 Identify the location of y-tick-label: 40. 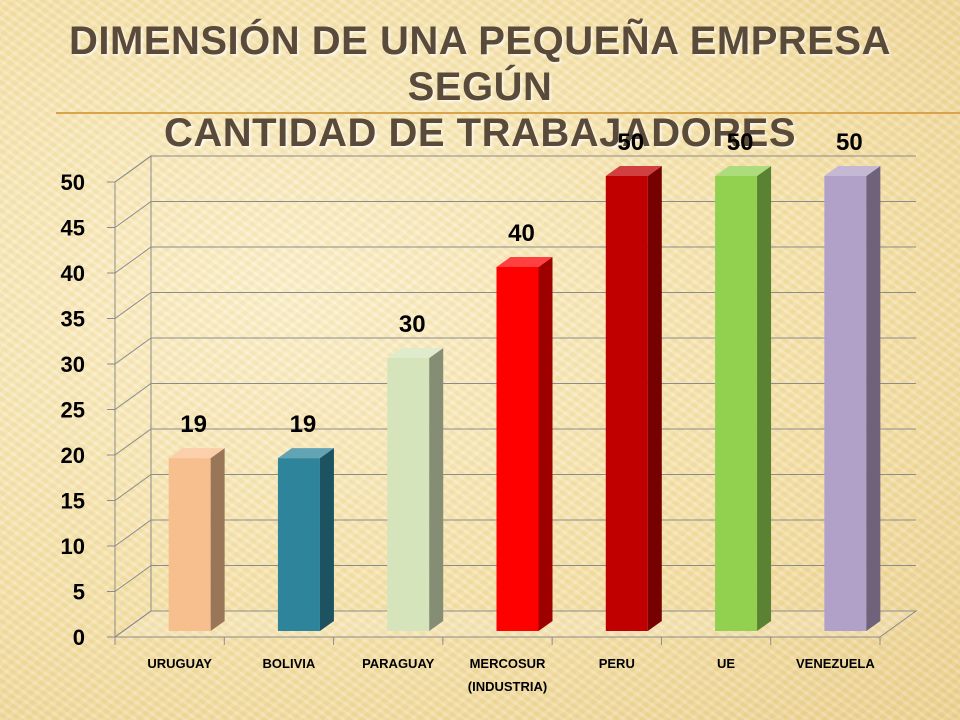
(73, 273).